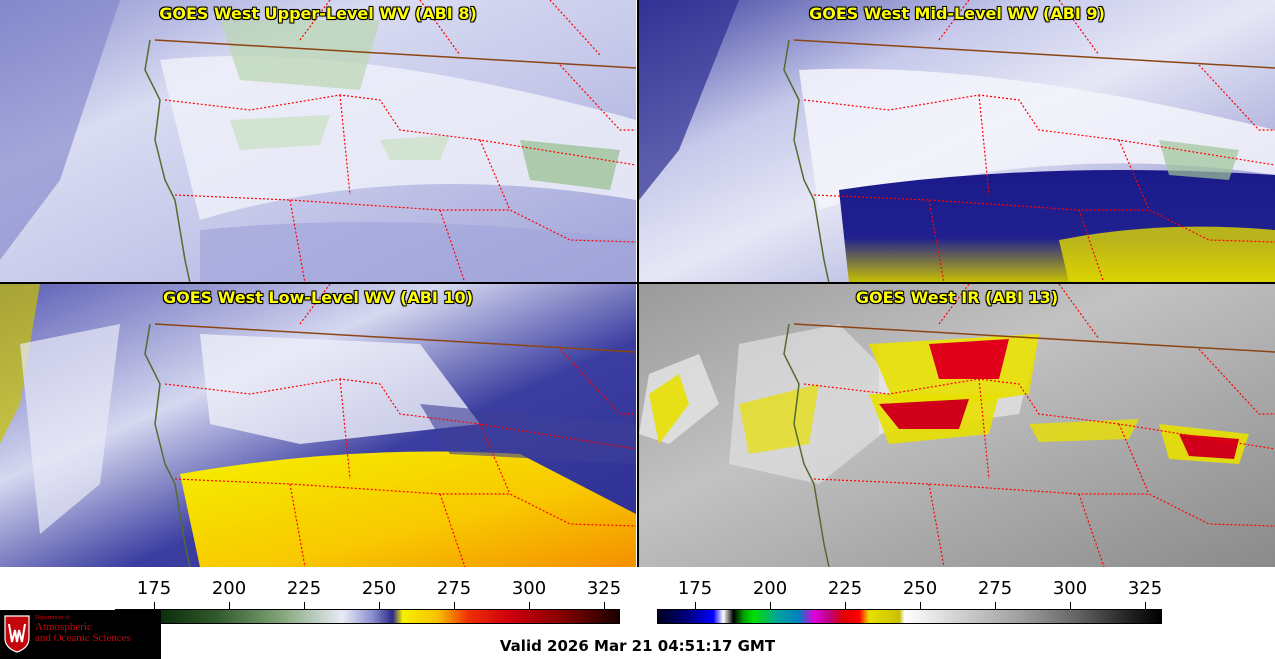 The width and height of the screenshot is (1275, 659). I want to click on wv-tick-label: 225, so click(304, 588).